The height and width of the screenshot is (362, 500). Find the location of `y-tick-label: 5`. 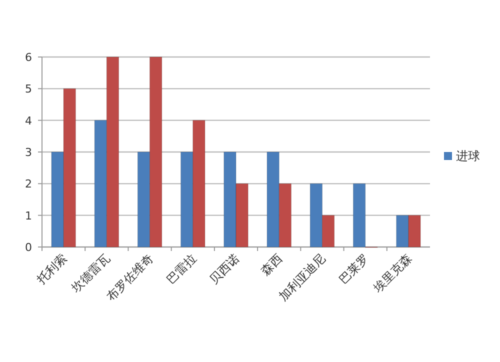

y-tick-label: 5 is located at coordinates (28, 89).